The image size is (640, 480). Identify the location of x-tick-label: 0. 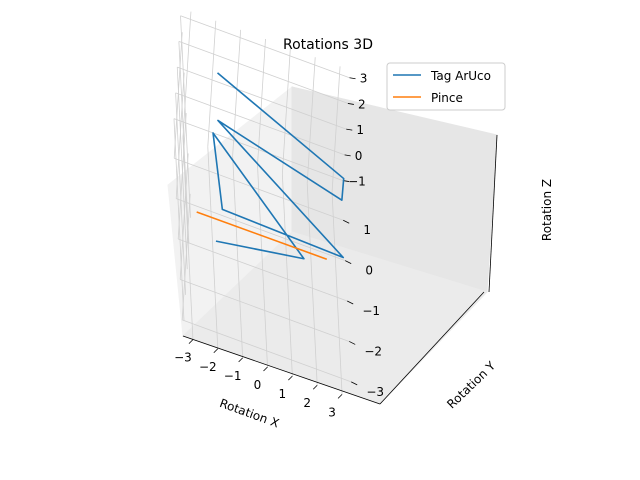
(258, 385).